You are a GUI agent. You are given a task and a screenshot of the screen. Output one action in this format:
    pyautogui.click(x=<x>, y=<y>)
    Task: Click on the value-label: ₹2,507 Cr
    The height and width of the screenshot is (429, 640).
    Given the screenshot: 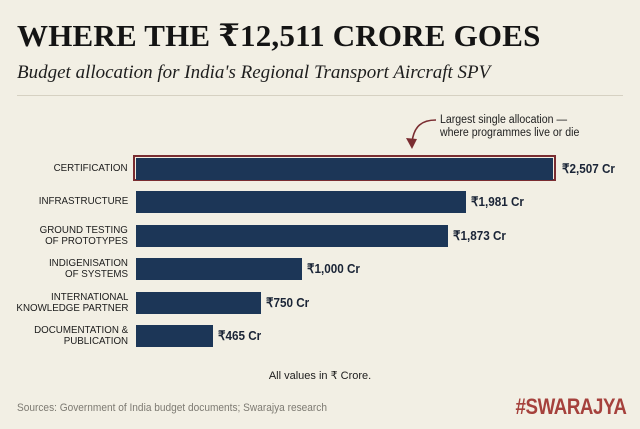 What is the action you would take?
    pyautogui.click(x=588, y=168)
    